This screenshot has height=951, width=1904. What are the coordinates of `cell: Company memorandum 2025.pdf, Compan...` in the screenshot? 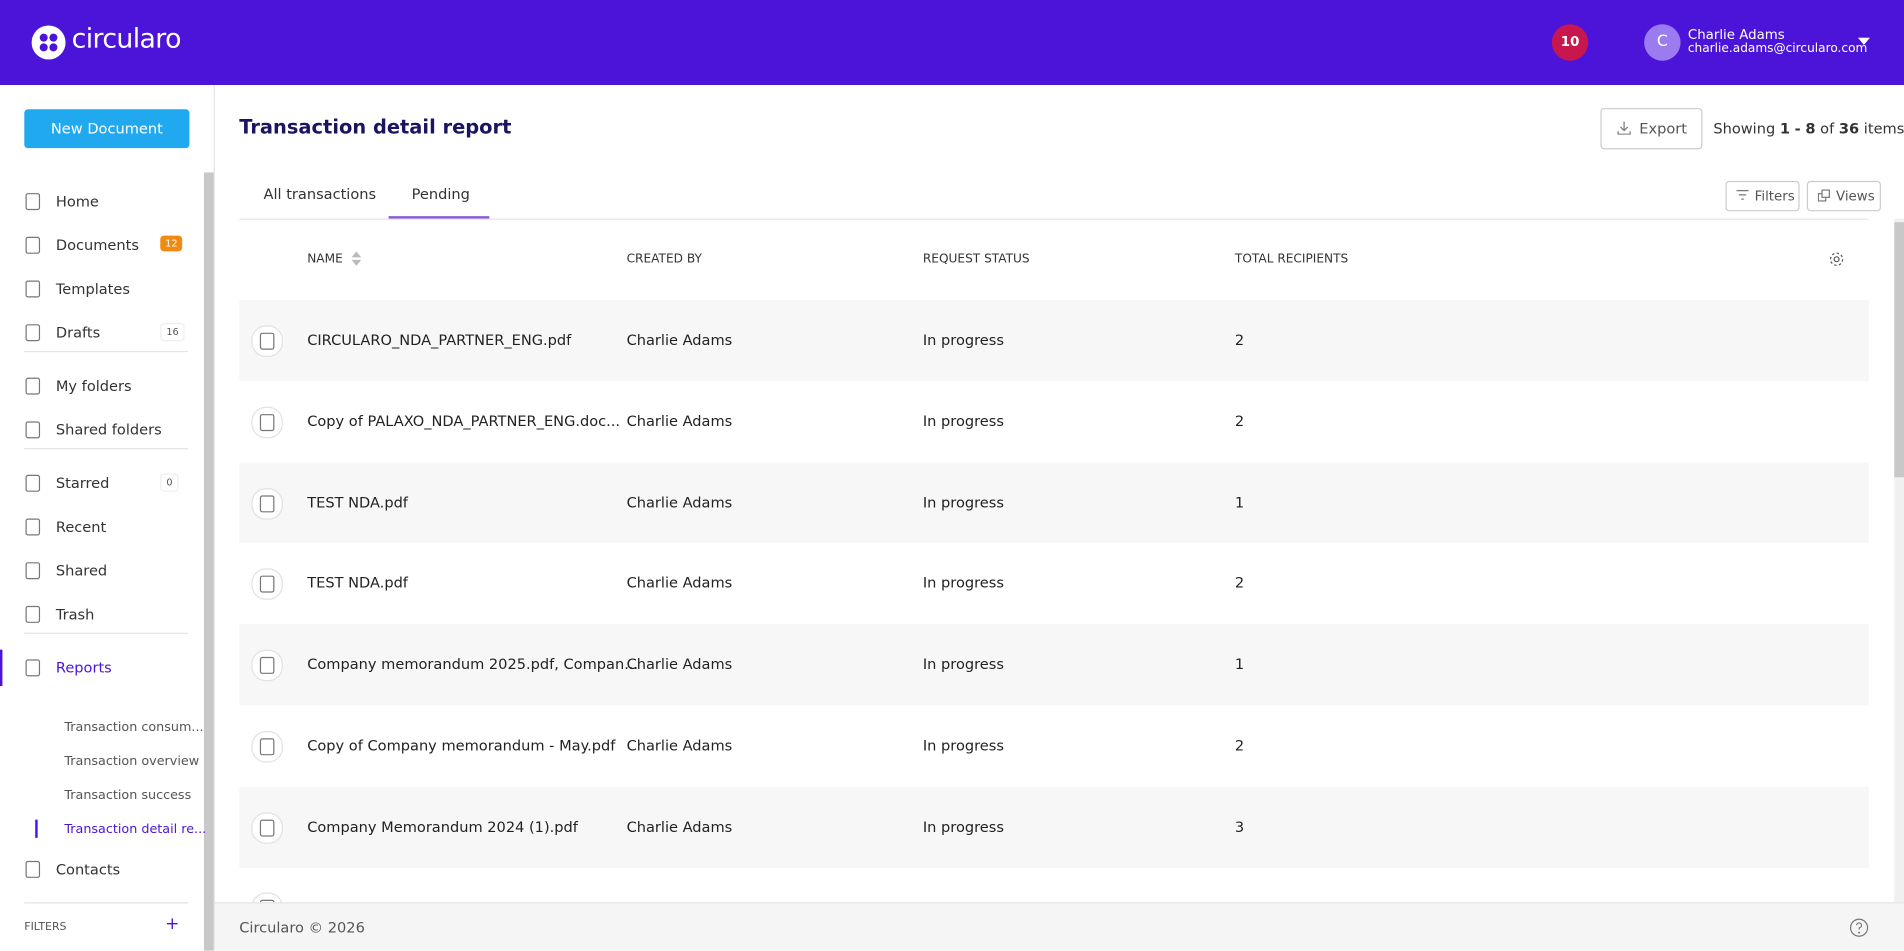 It's located at (473, 664).